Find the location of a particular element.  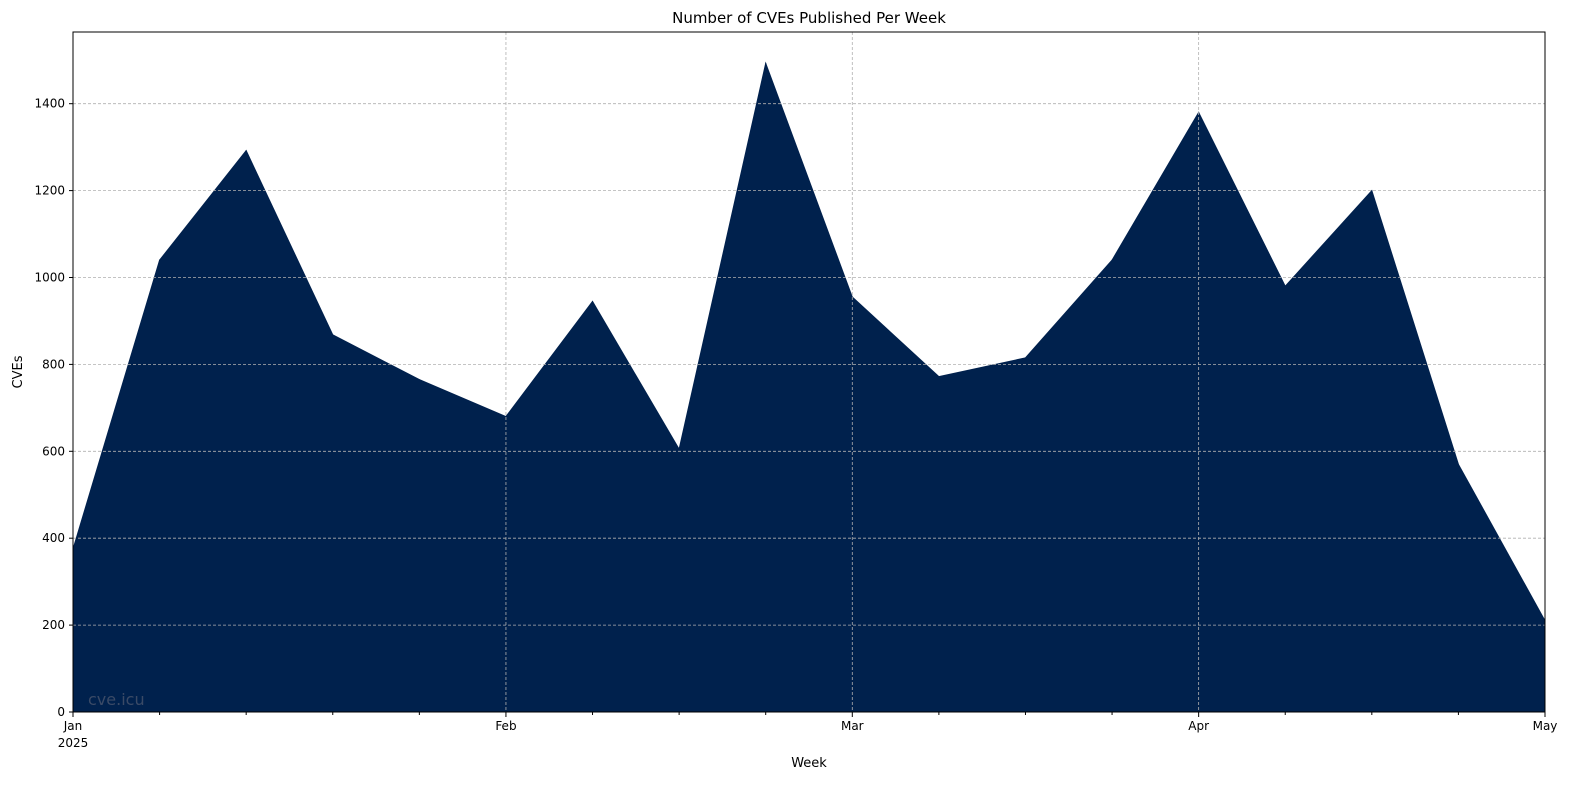

y-tick-label: 1400 is located at coordinates (49, 104).